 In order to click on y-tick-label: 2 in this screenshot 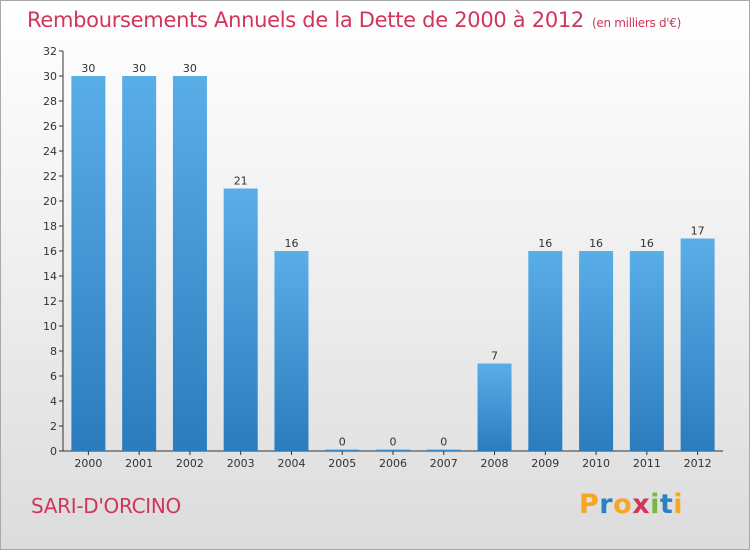, I will do `click(53, 426)`.